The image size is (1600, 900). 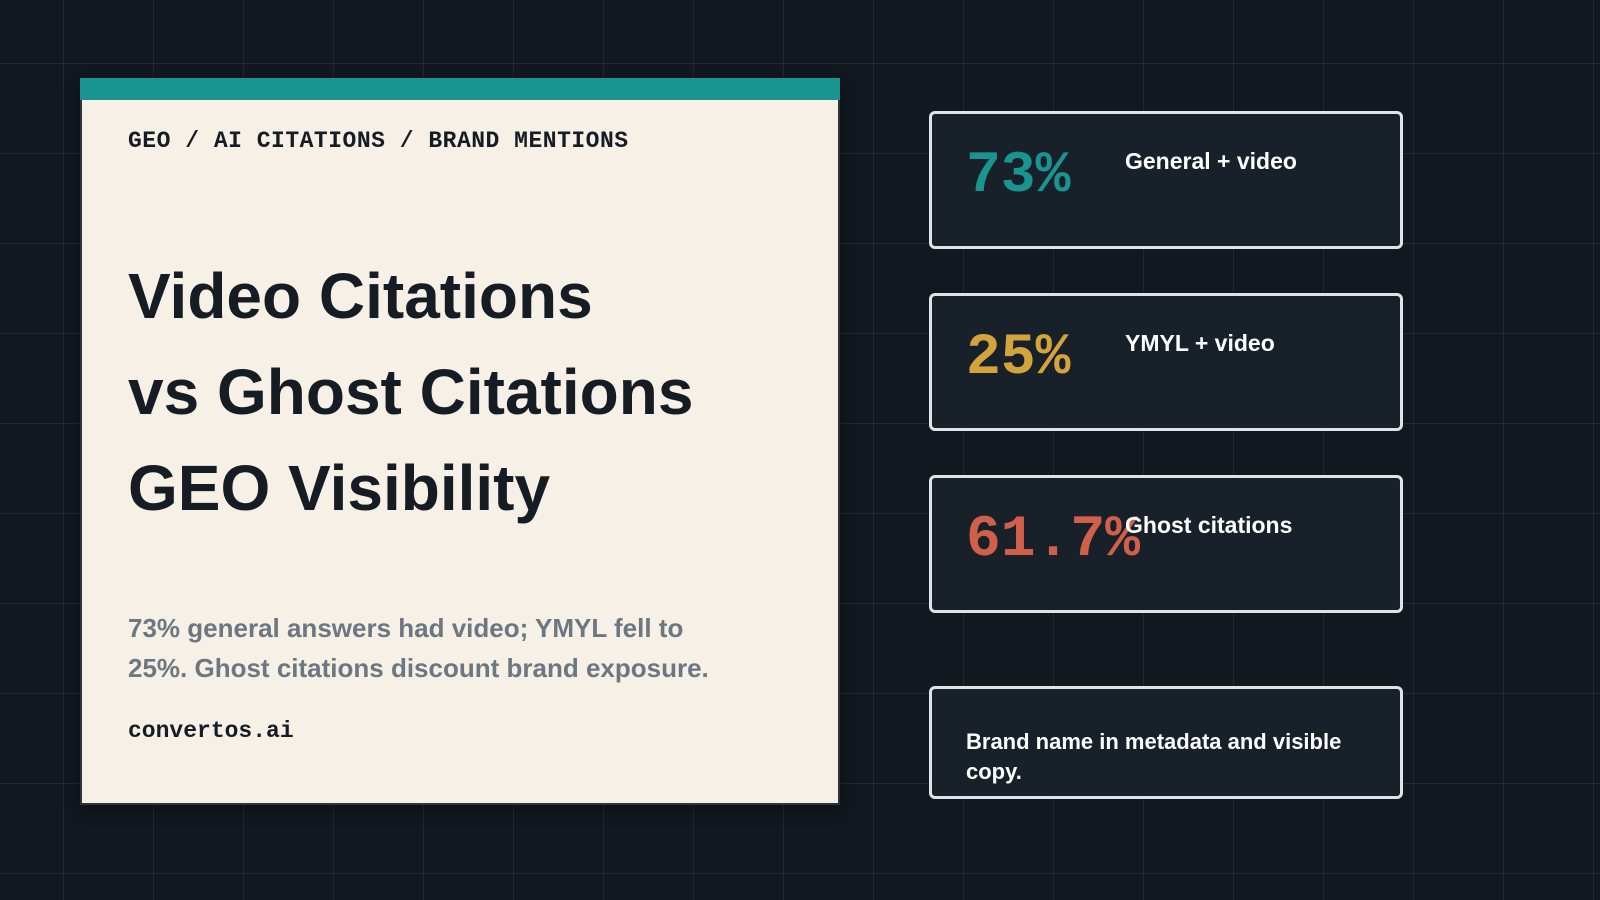 I want to click on title-line: vs Ghost Citations, so click(x=411, y=392).